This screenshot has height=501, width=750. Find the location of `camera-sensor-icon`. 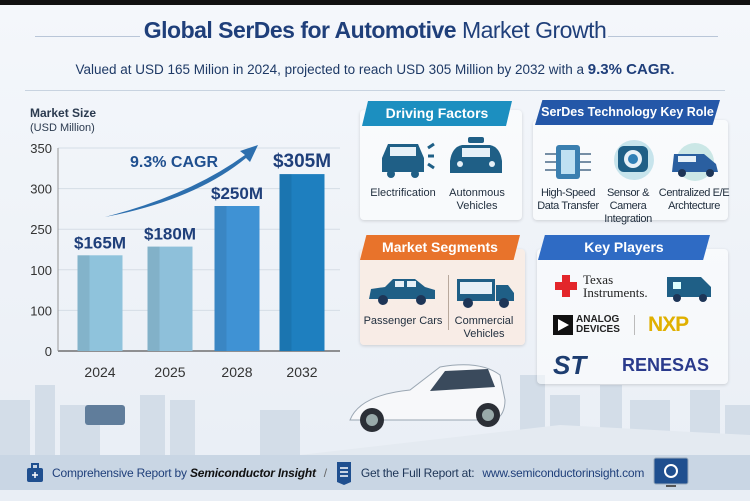

camera-sensor-icon is located at coordinates (634, 160).